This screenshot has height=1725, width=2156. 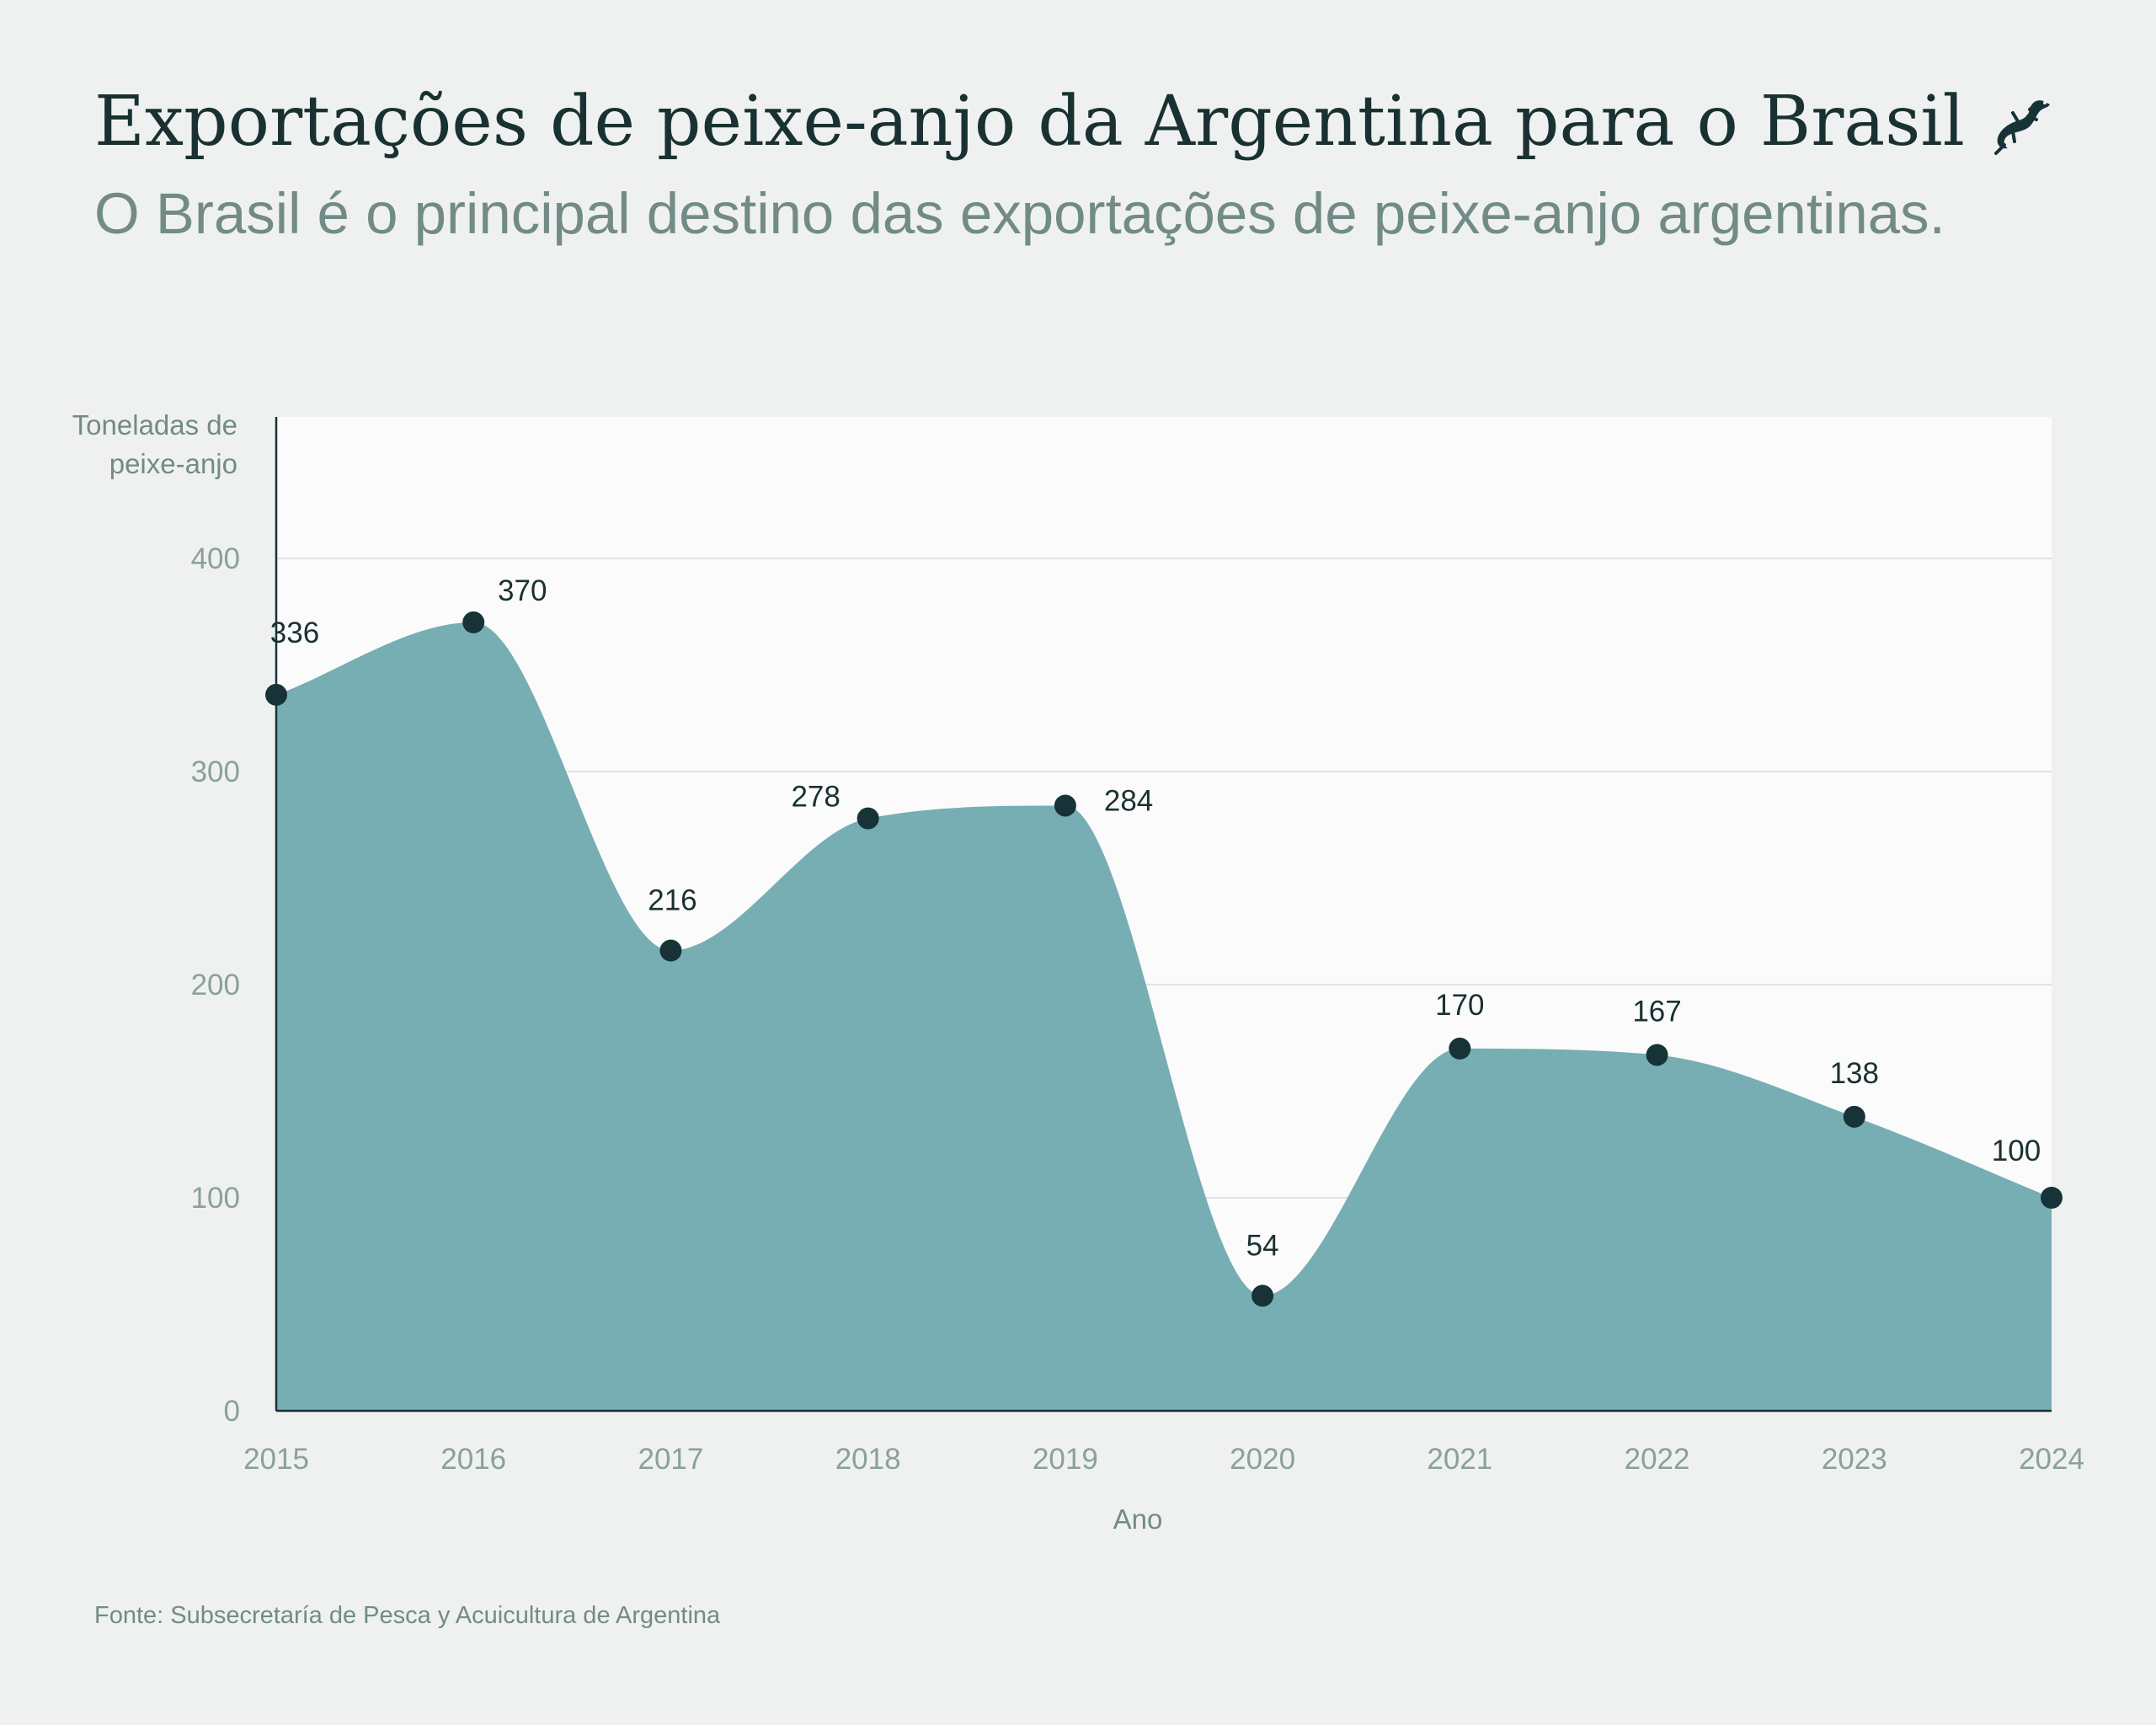 What do you see at coordinates (672, 901) in the screenshot?
I see `data-label-2017: 216` at bounding box center [672, 901].